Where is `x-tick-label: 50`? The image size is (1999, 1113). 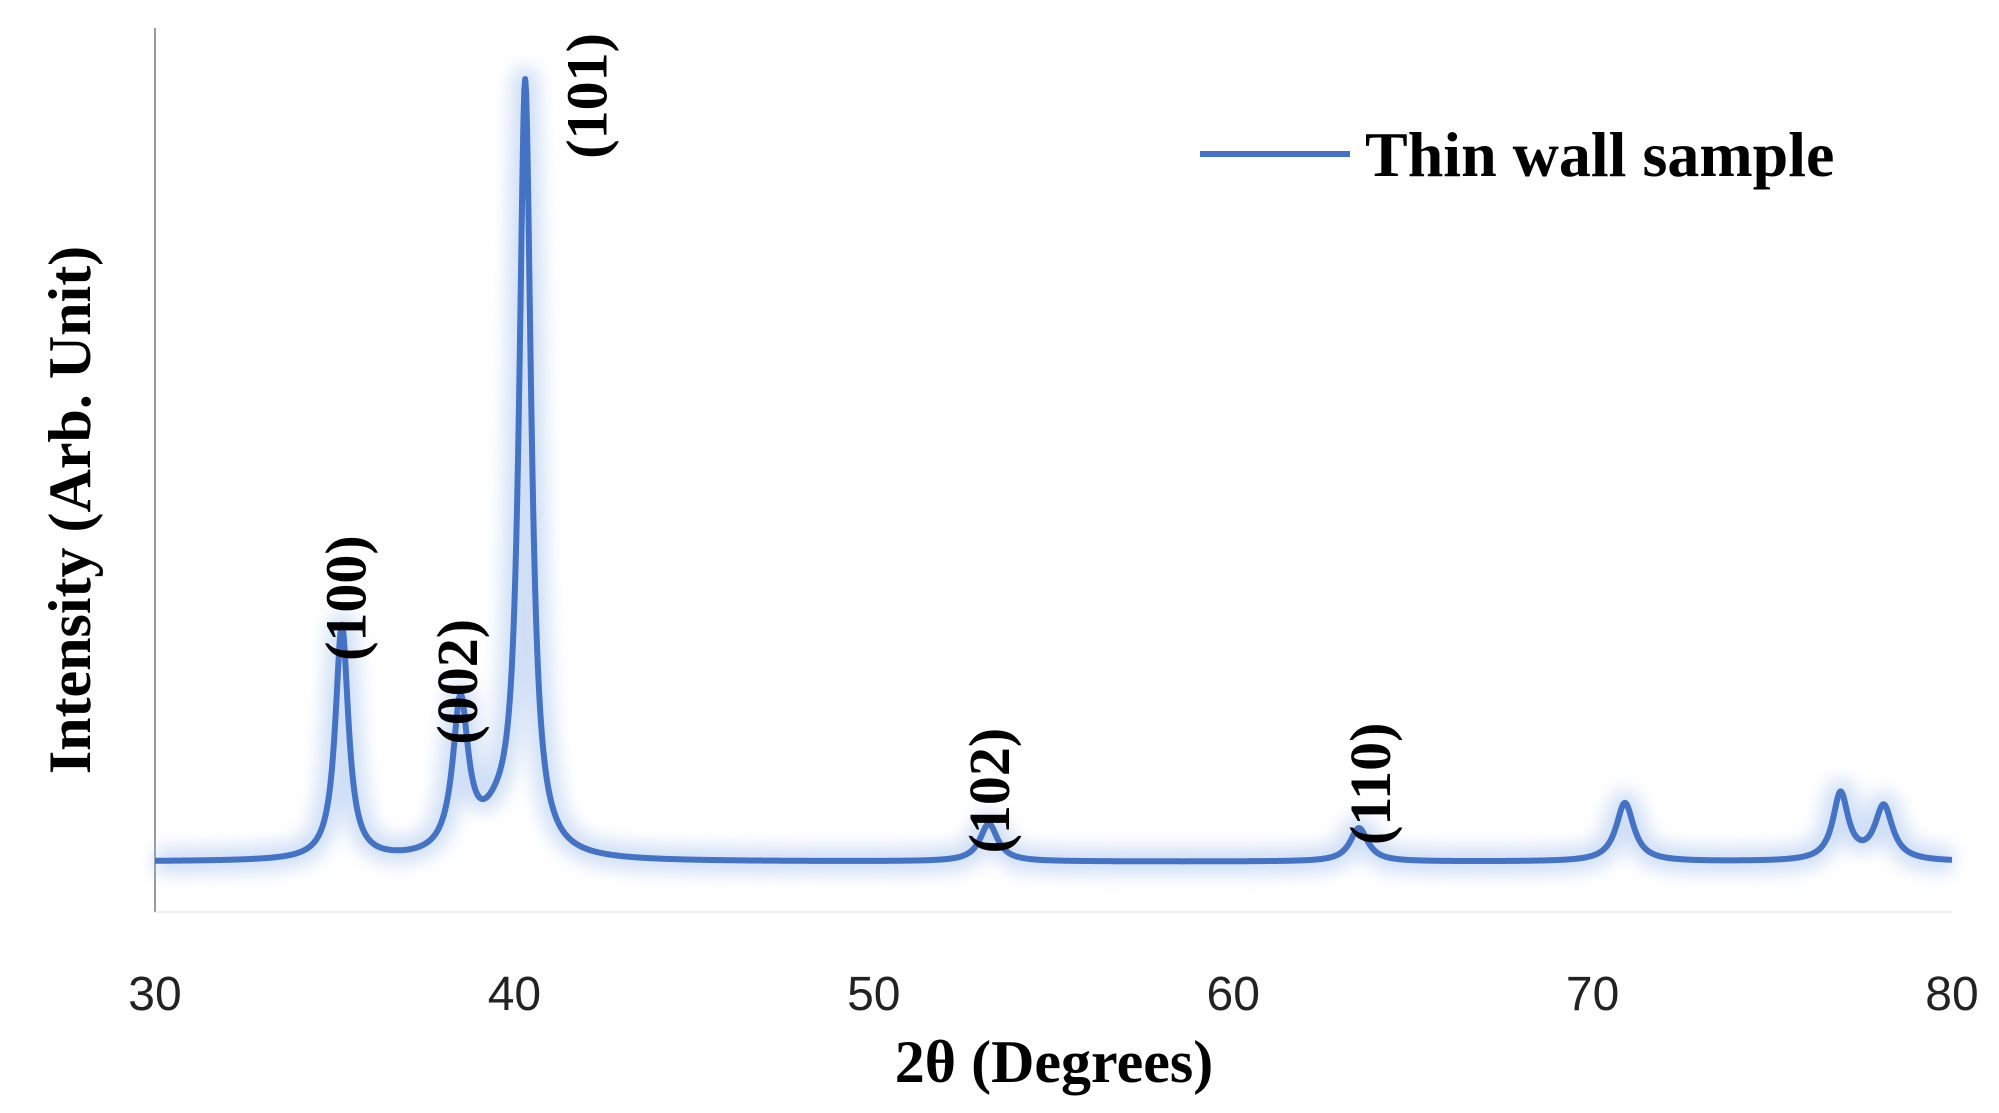 x-tick-label: 50 is located at coordinates (873, 994).